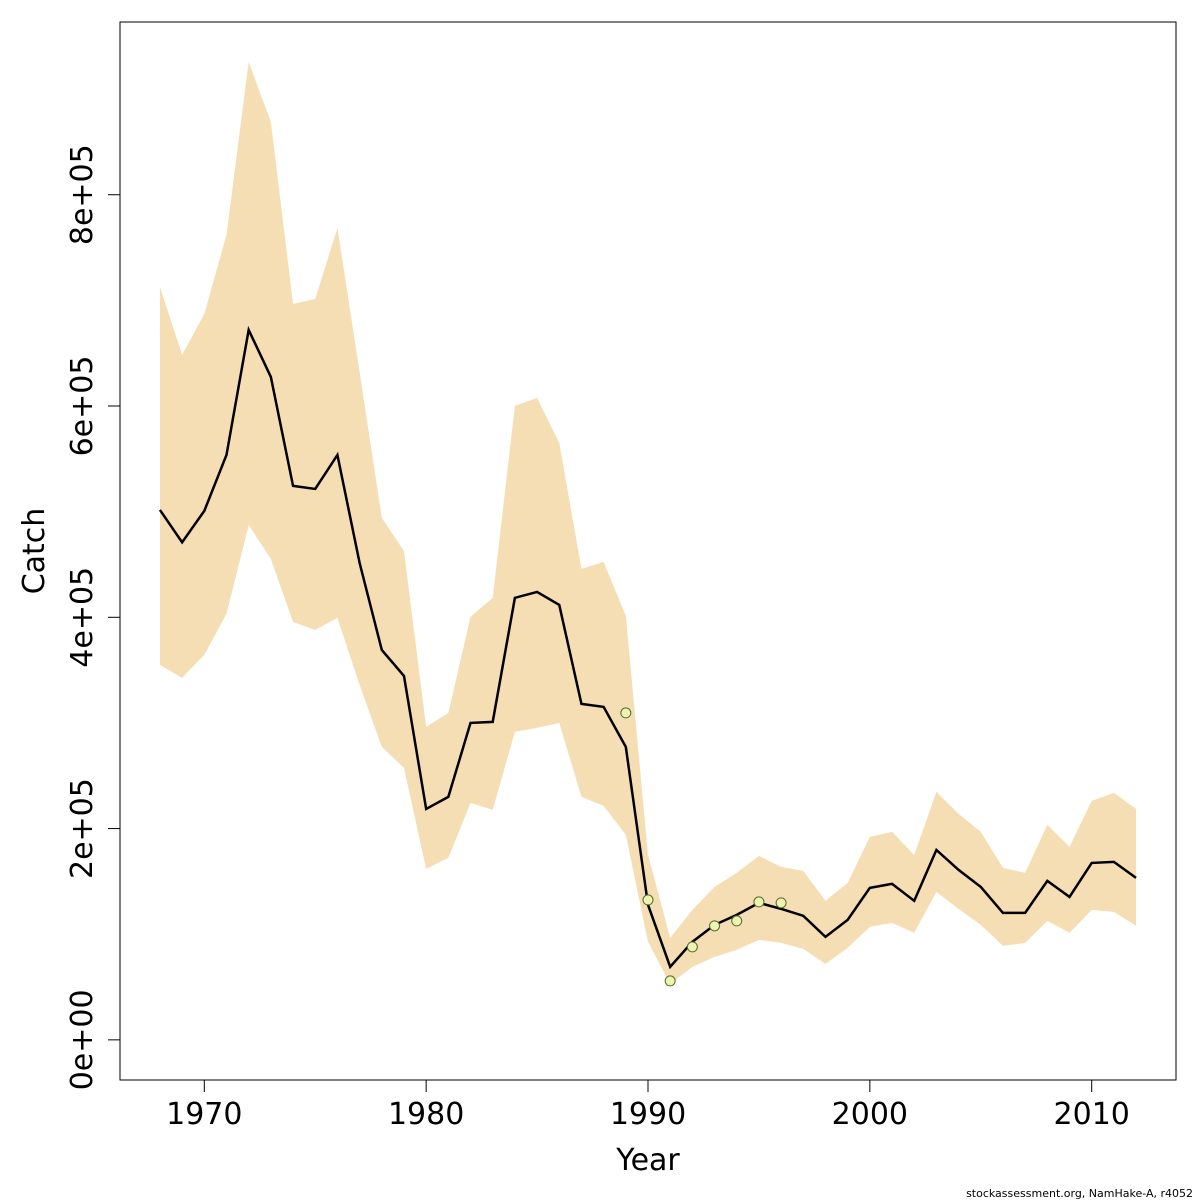 This screenshot has width=1200, height=1200. Describe the element at coordinates (1092, 1114) in the screenshot. I see `x-tick-label: 2010` at that location.